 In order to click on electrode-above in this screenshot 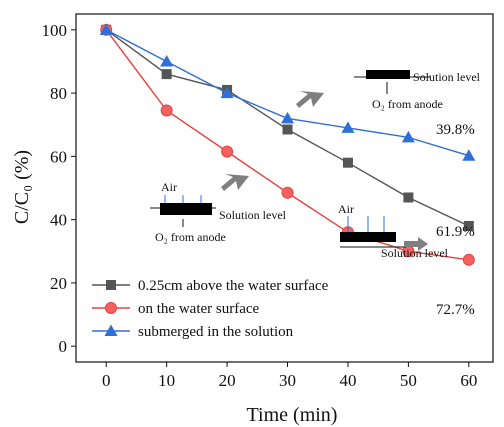, I will do `click(368, 237)`.